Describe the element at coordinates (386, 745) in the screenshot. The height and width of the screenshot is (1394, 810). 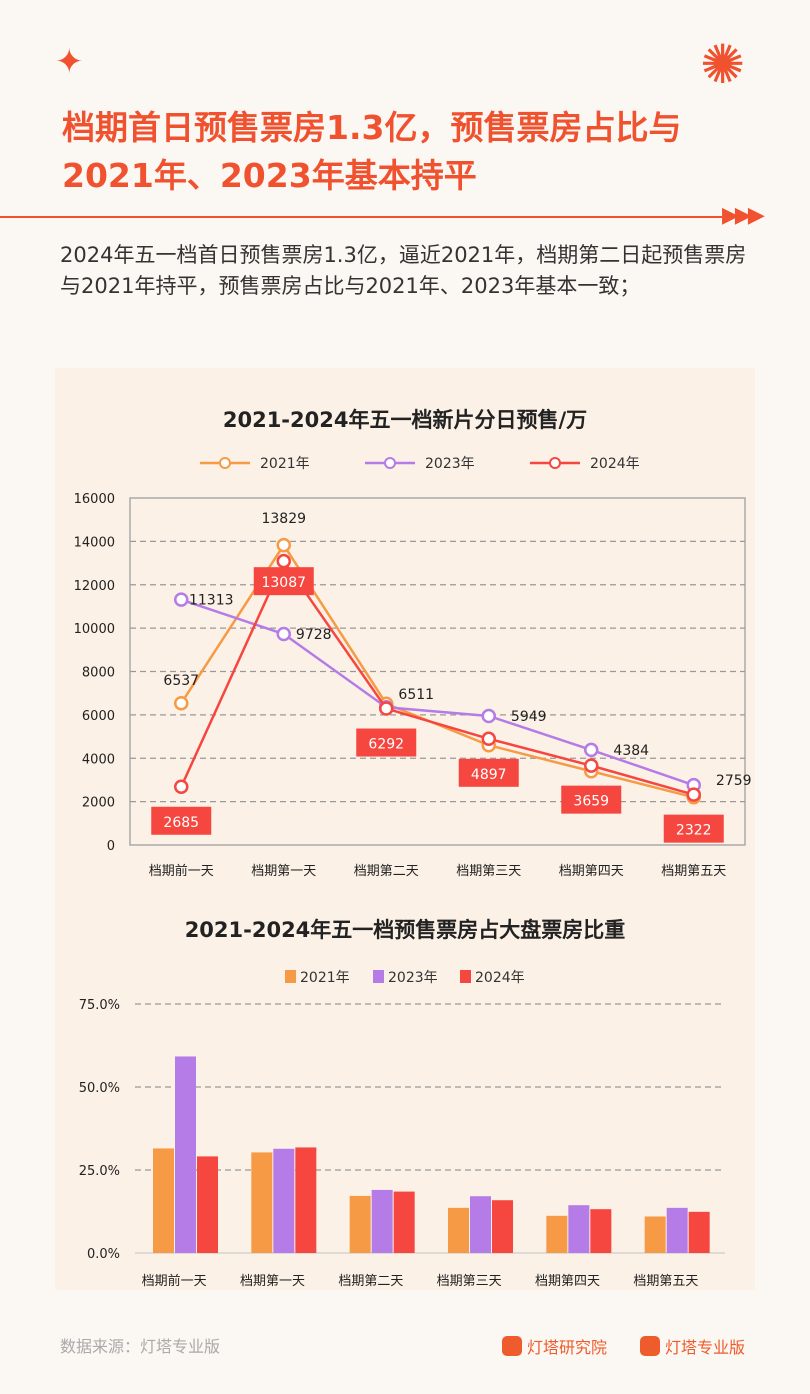
I see `data-label: 6292` at that location.